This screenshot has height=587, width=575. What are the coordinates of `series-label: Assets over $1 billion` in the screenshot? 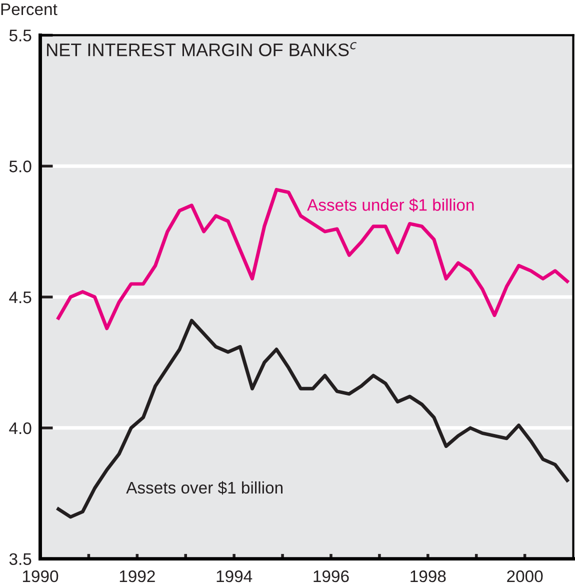 It's located at (204, 488).